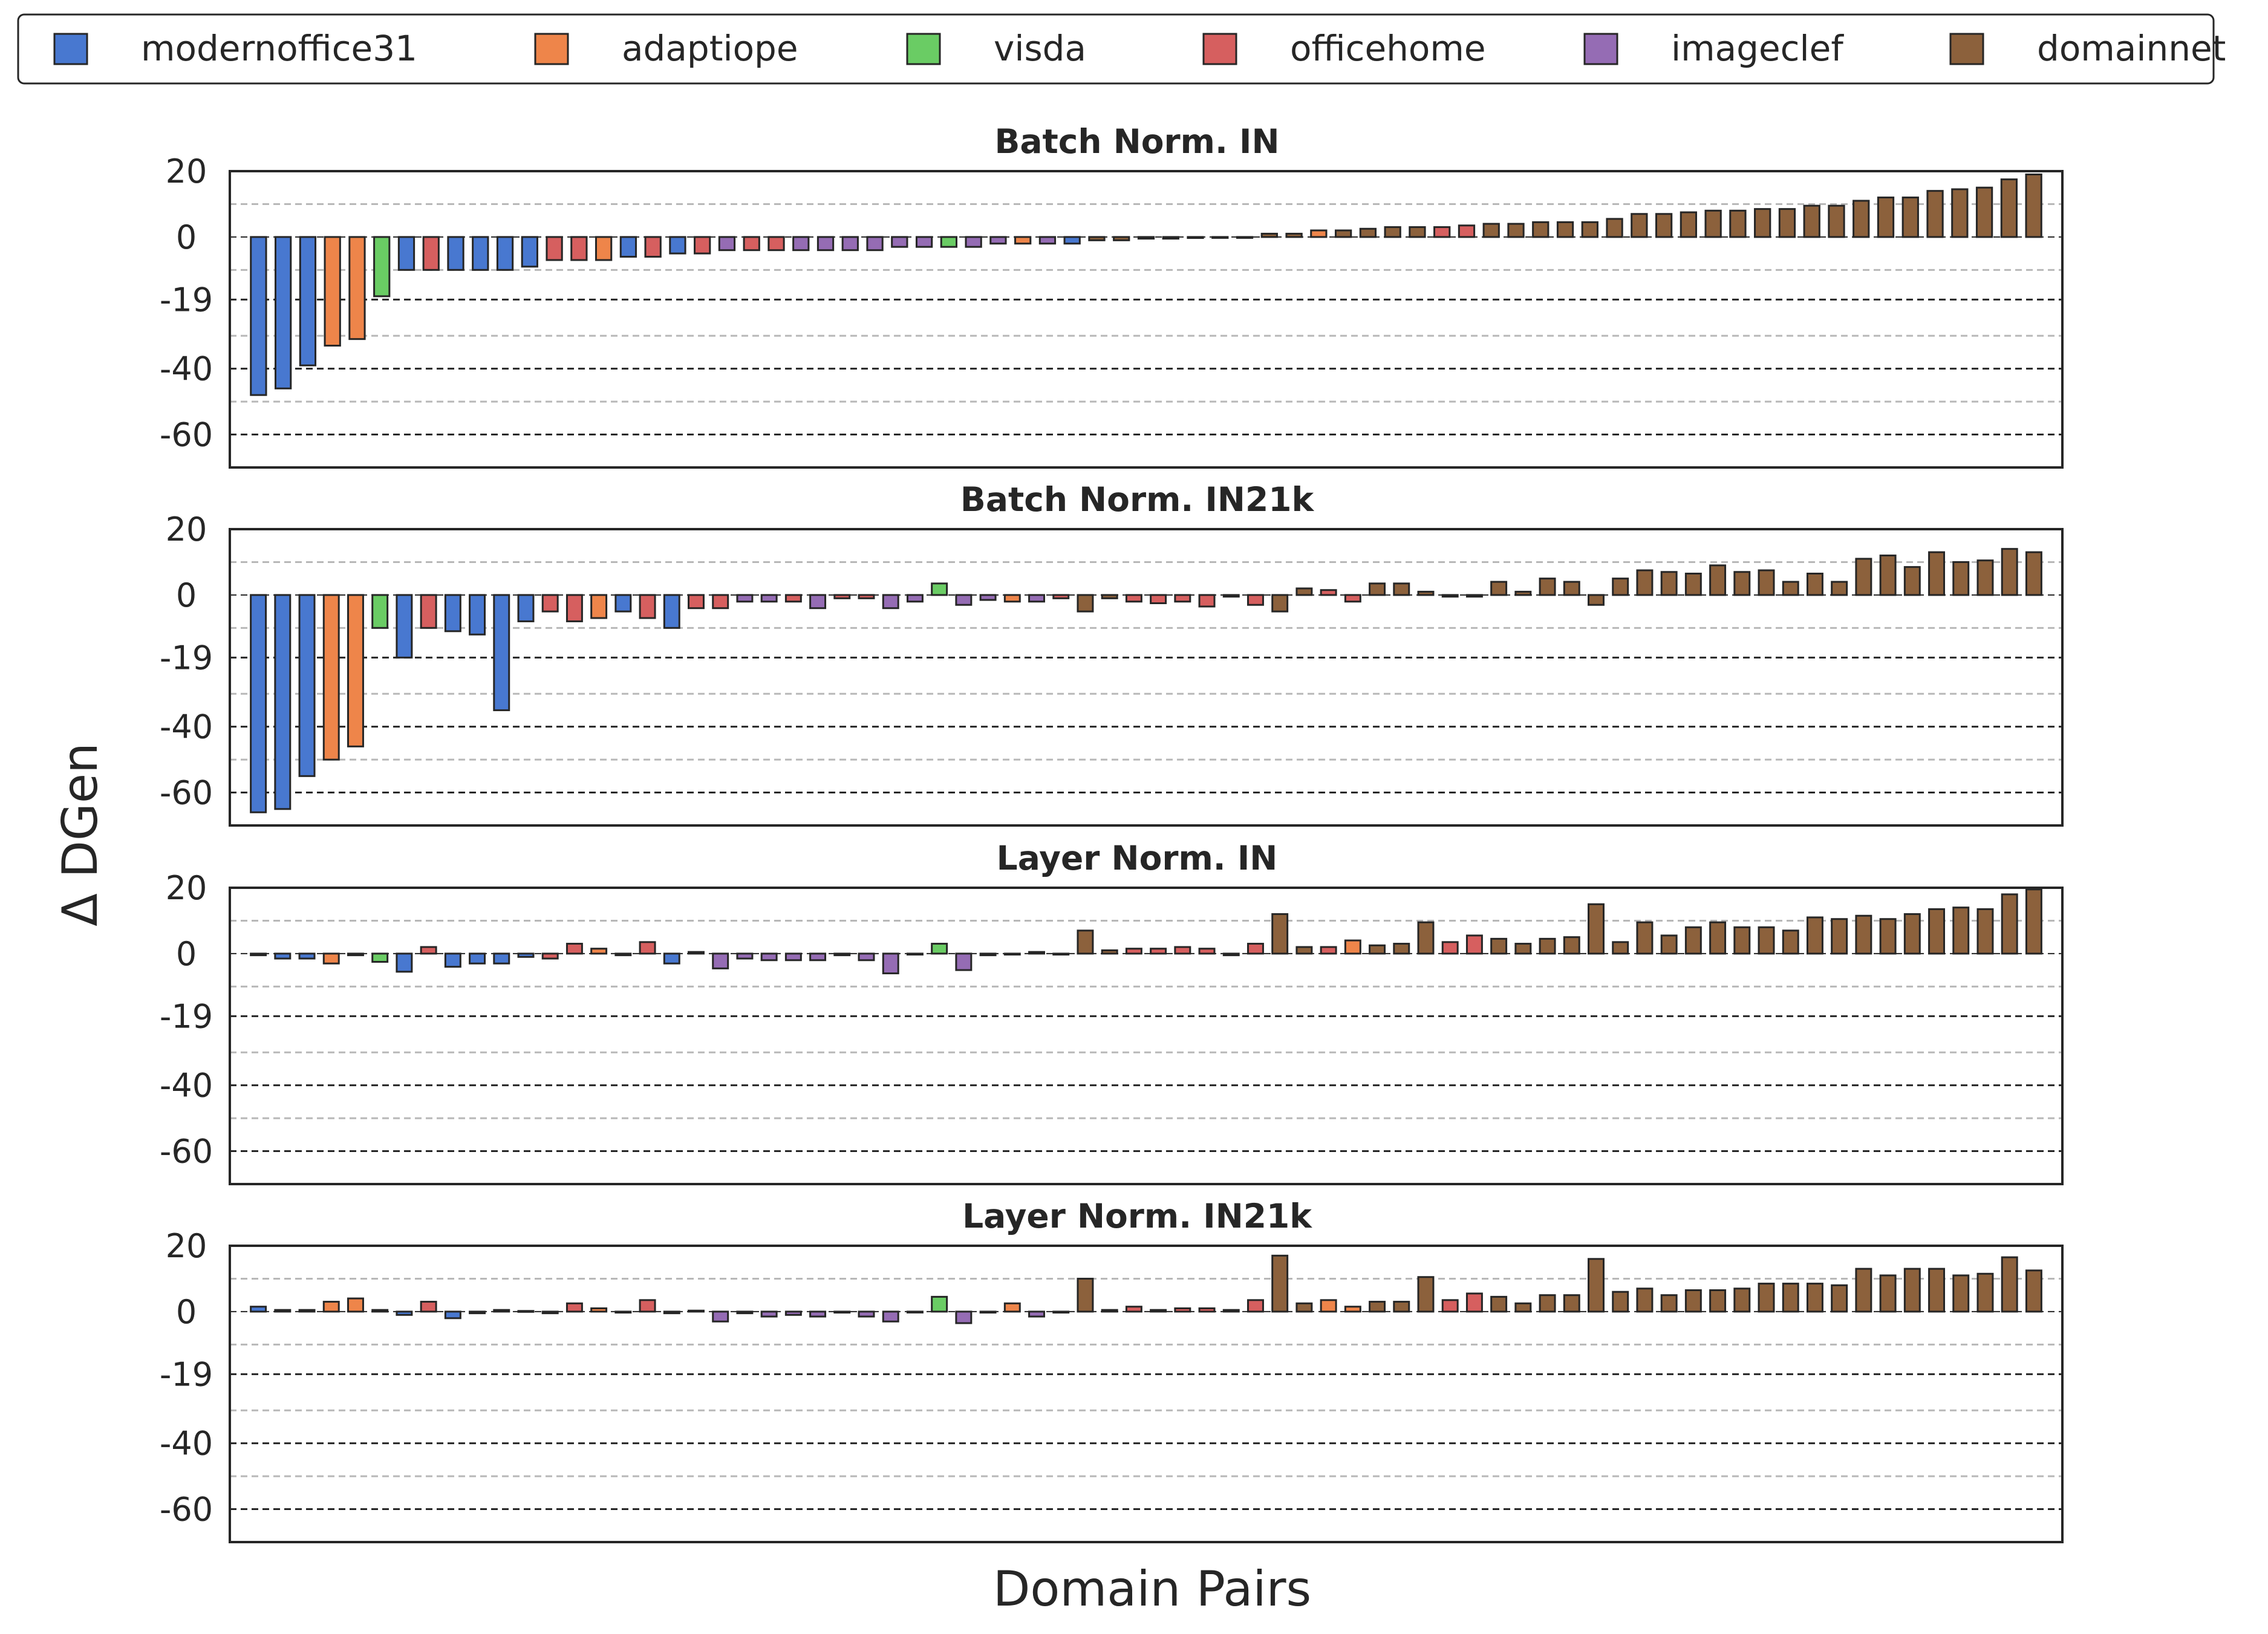 This screenshot has height=1634, width=2268. Describe the element at coordinates (1344, 48) in the screenshot. I see `legend-item-officehome: officehome` at that location.